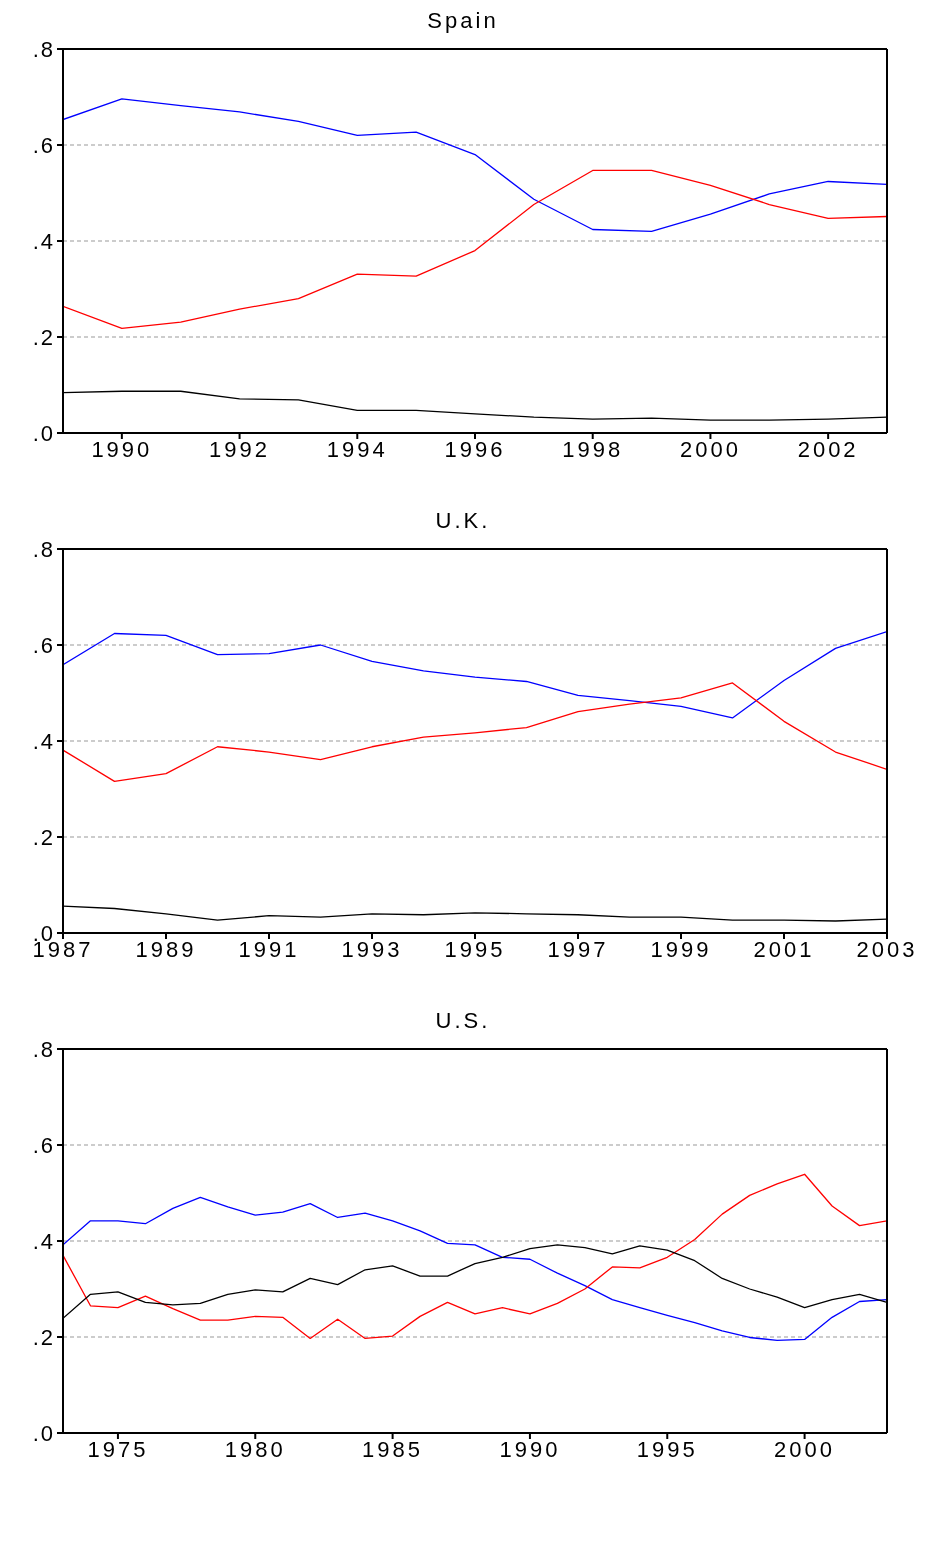 Image resolution: width=932 pixels, height=1548 pixels. I want to click on x-tick-label: 1985, so click(393, 1449).